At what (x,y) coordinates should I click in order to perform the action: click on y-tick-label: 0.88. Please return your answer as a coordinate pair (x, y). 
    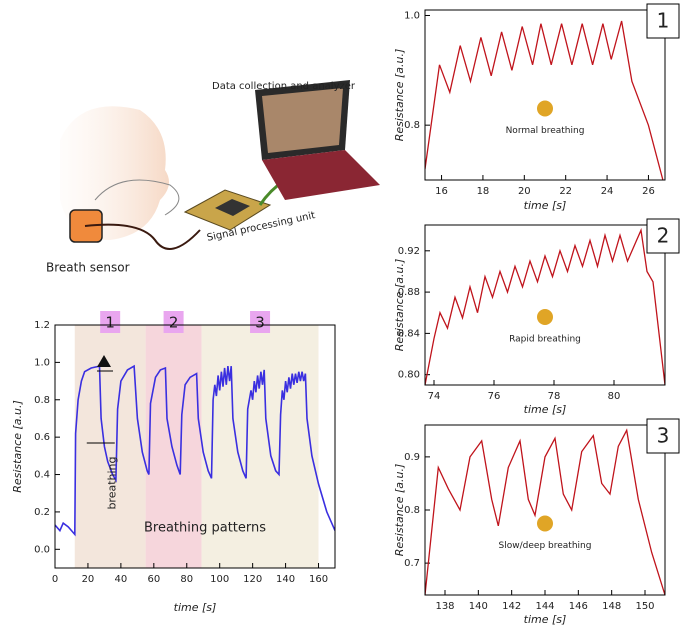
    Looking at the image, I should click on (409, 292).